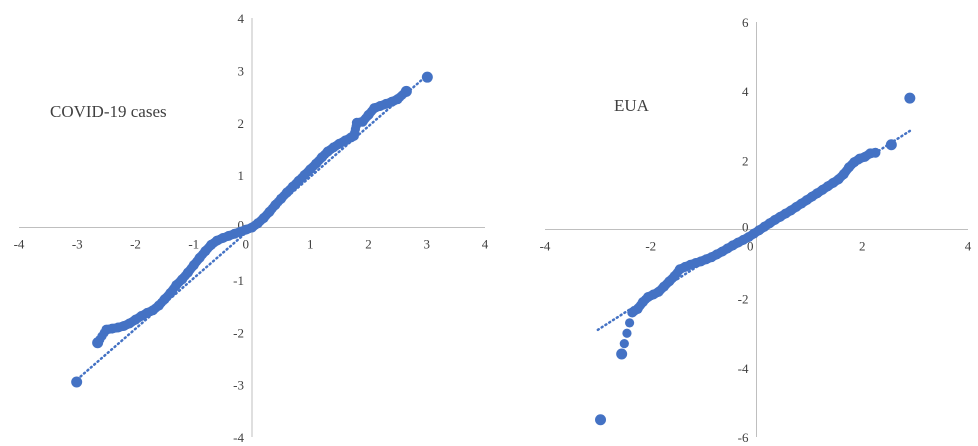 The width and height of the screenshot is (978, 446). I want to click on x-tick-label: 1, so click(310, 244).